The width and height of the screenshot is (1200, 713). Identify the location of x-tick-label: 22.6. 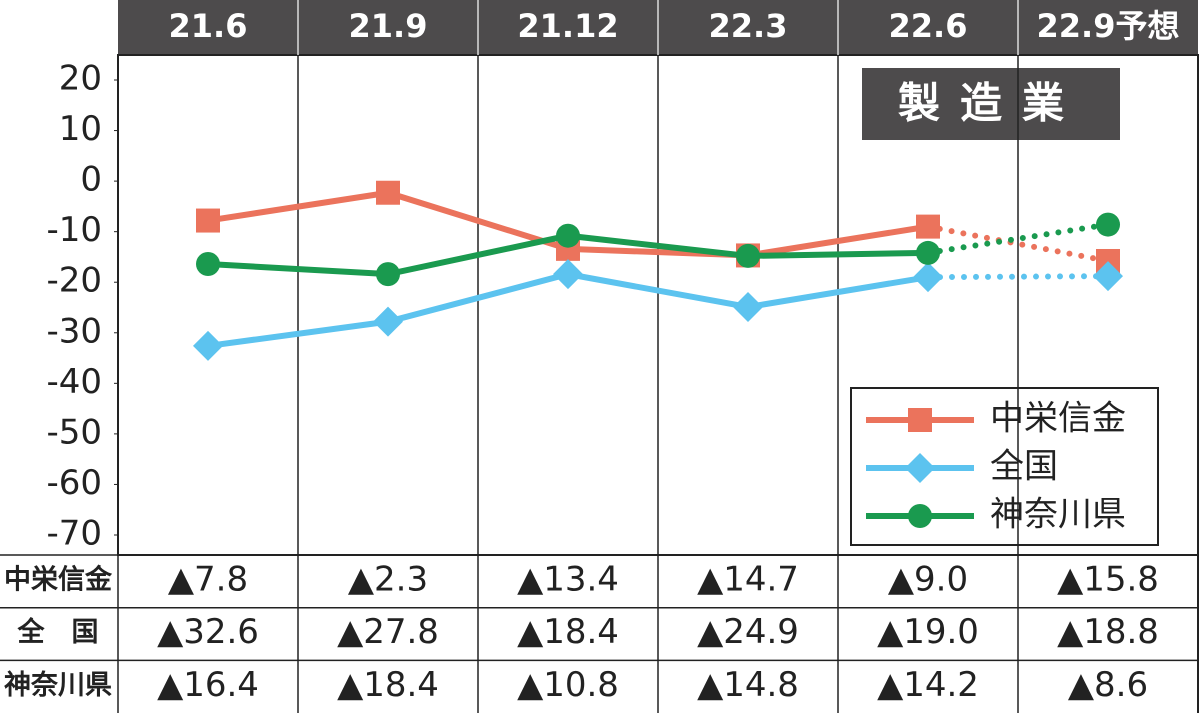
(928, 26).